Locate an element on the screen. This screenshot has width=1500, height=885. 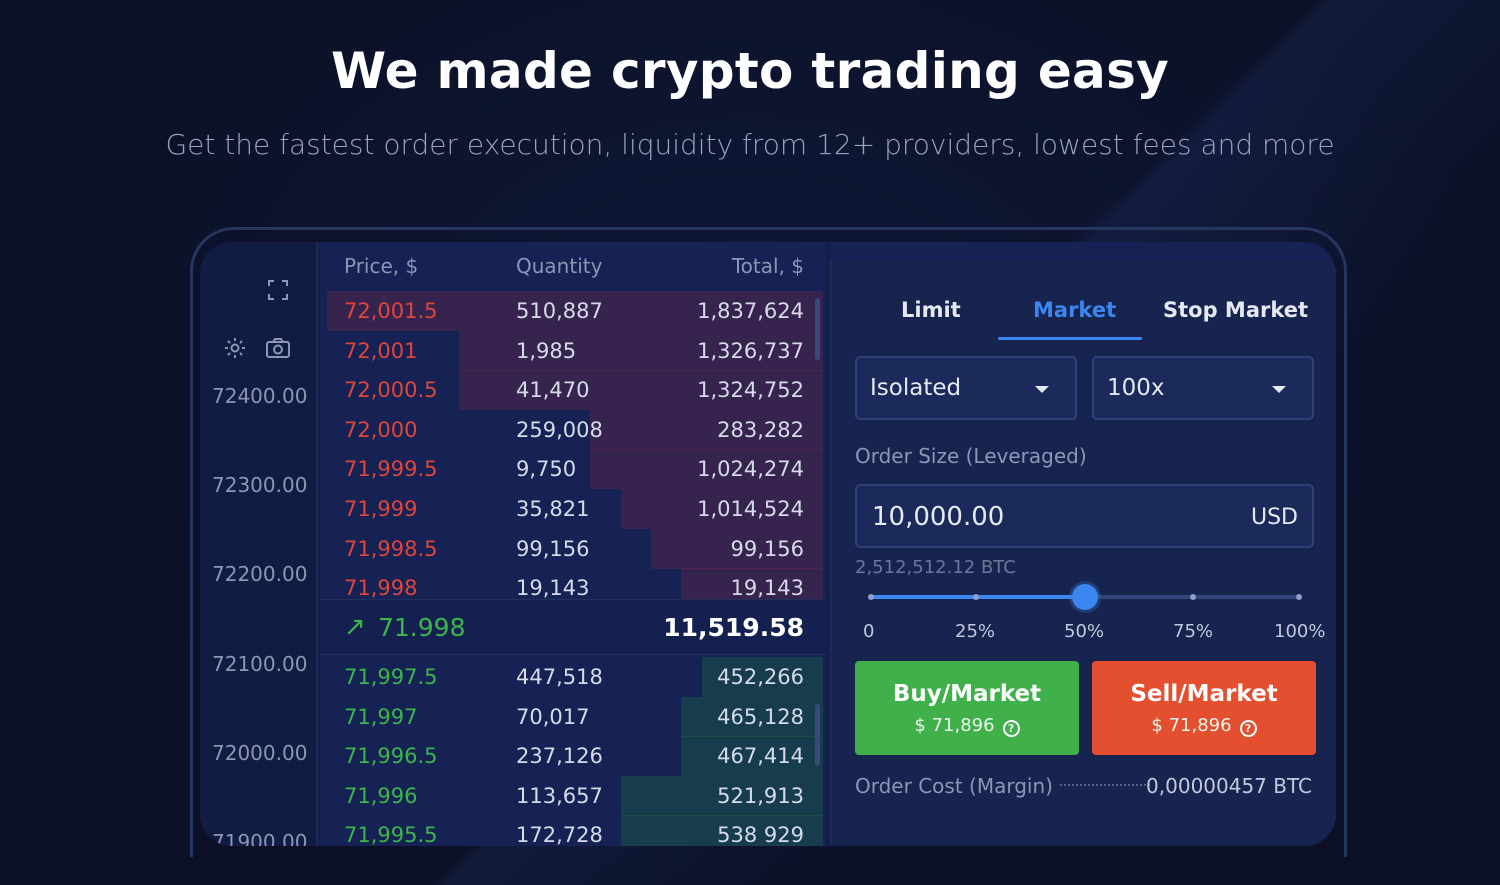
tab-market: Market is located at coordinates (1075, 310).